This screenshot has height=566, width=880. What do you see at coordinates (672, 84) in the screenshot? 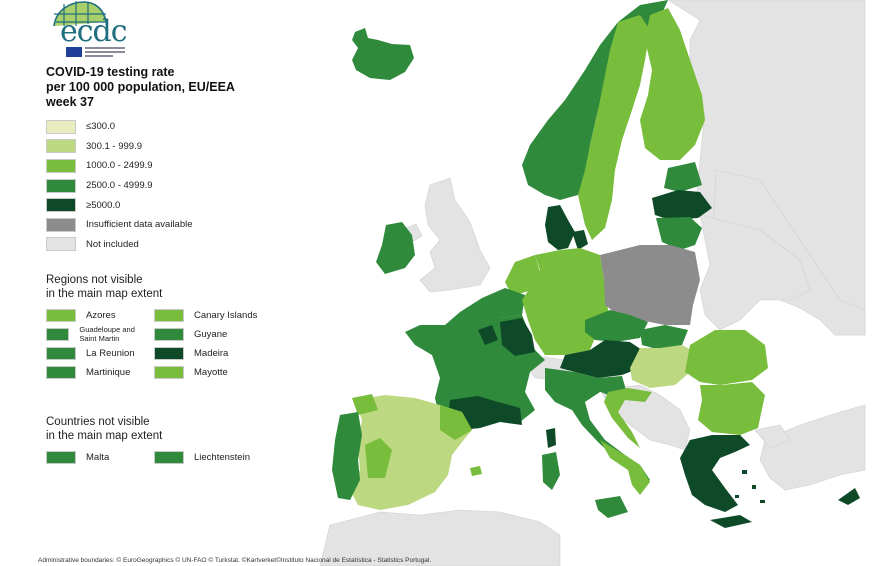
I see `country-finland` at bounding box center [672, 84].